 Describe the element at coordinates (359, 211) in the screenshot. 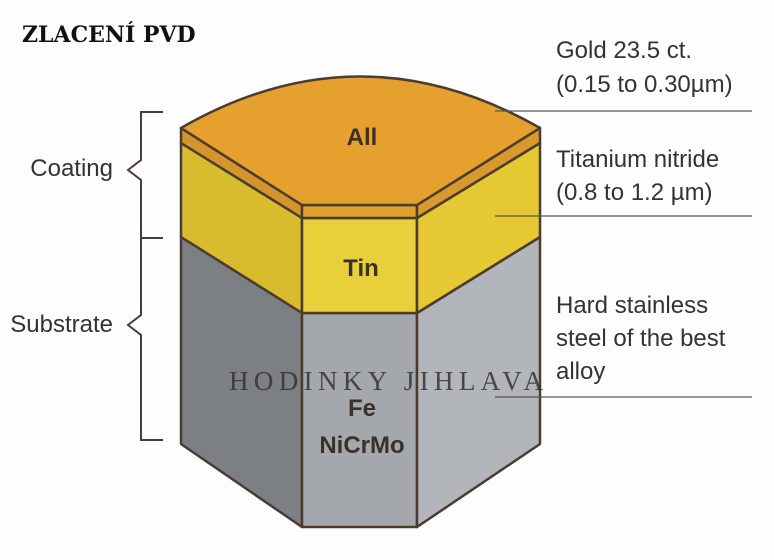

I see `gold-front-band` at that location.